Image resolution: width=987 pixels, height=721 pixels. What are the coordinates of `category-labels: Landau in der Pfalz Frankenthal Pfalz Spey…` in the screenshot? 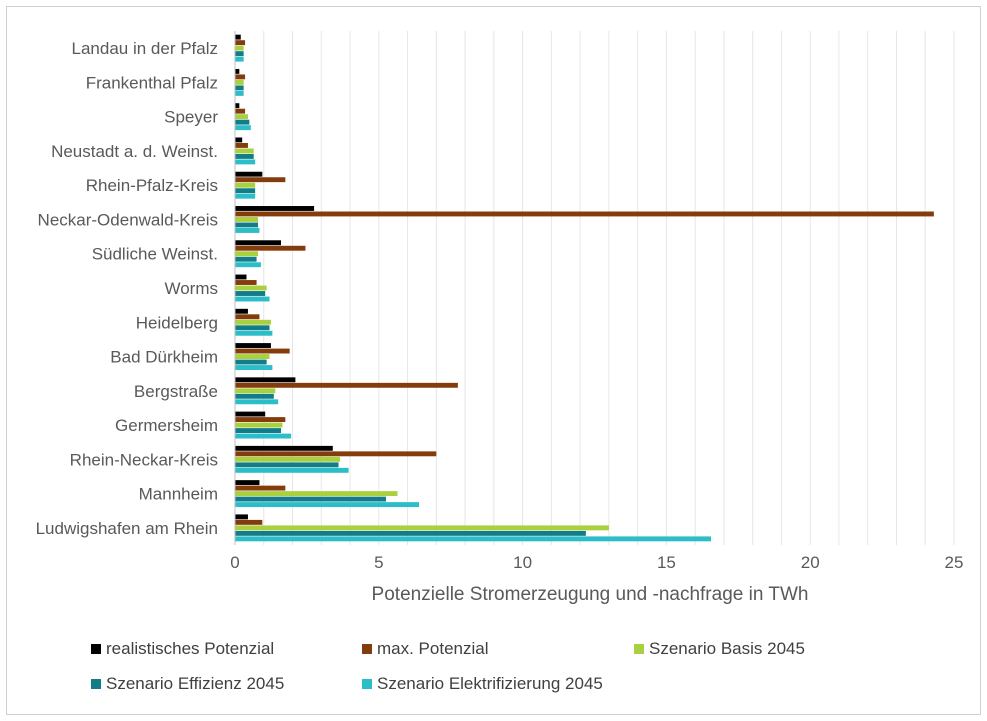 It's located at (127, 288).